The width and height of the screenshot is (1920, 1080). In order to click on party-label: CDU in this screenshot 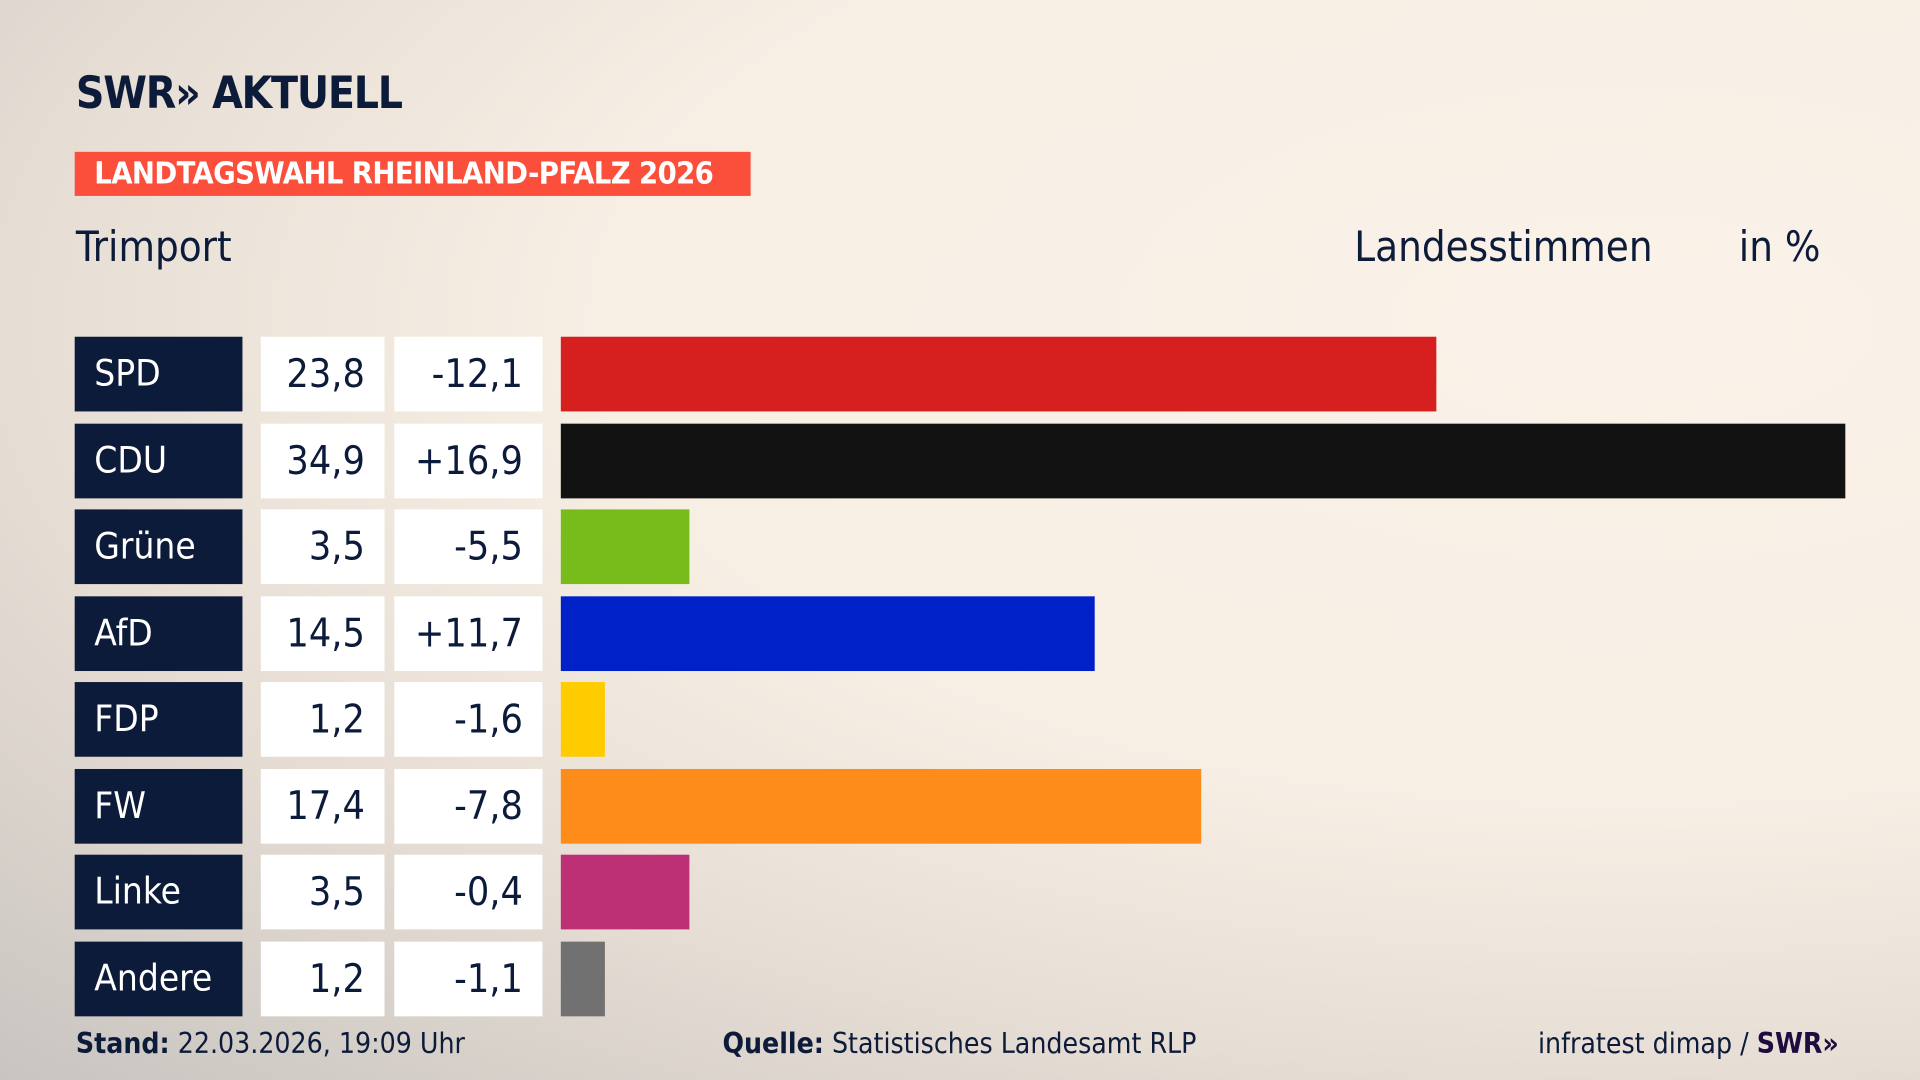, I will do `click(158, 460)`.